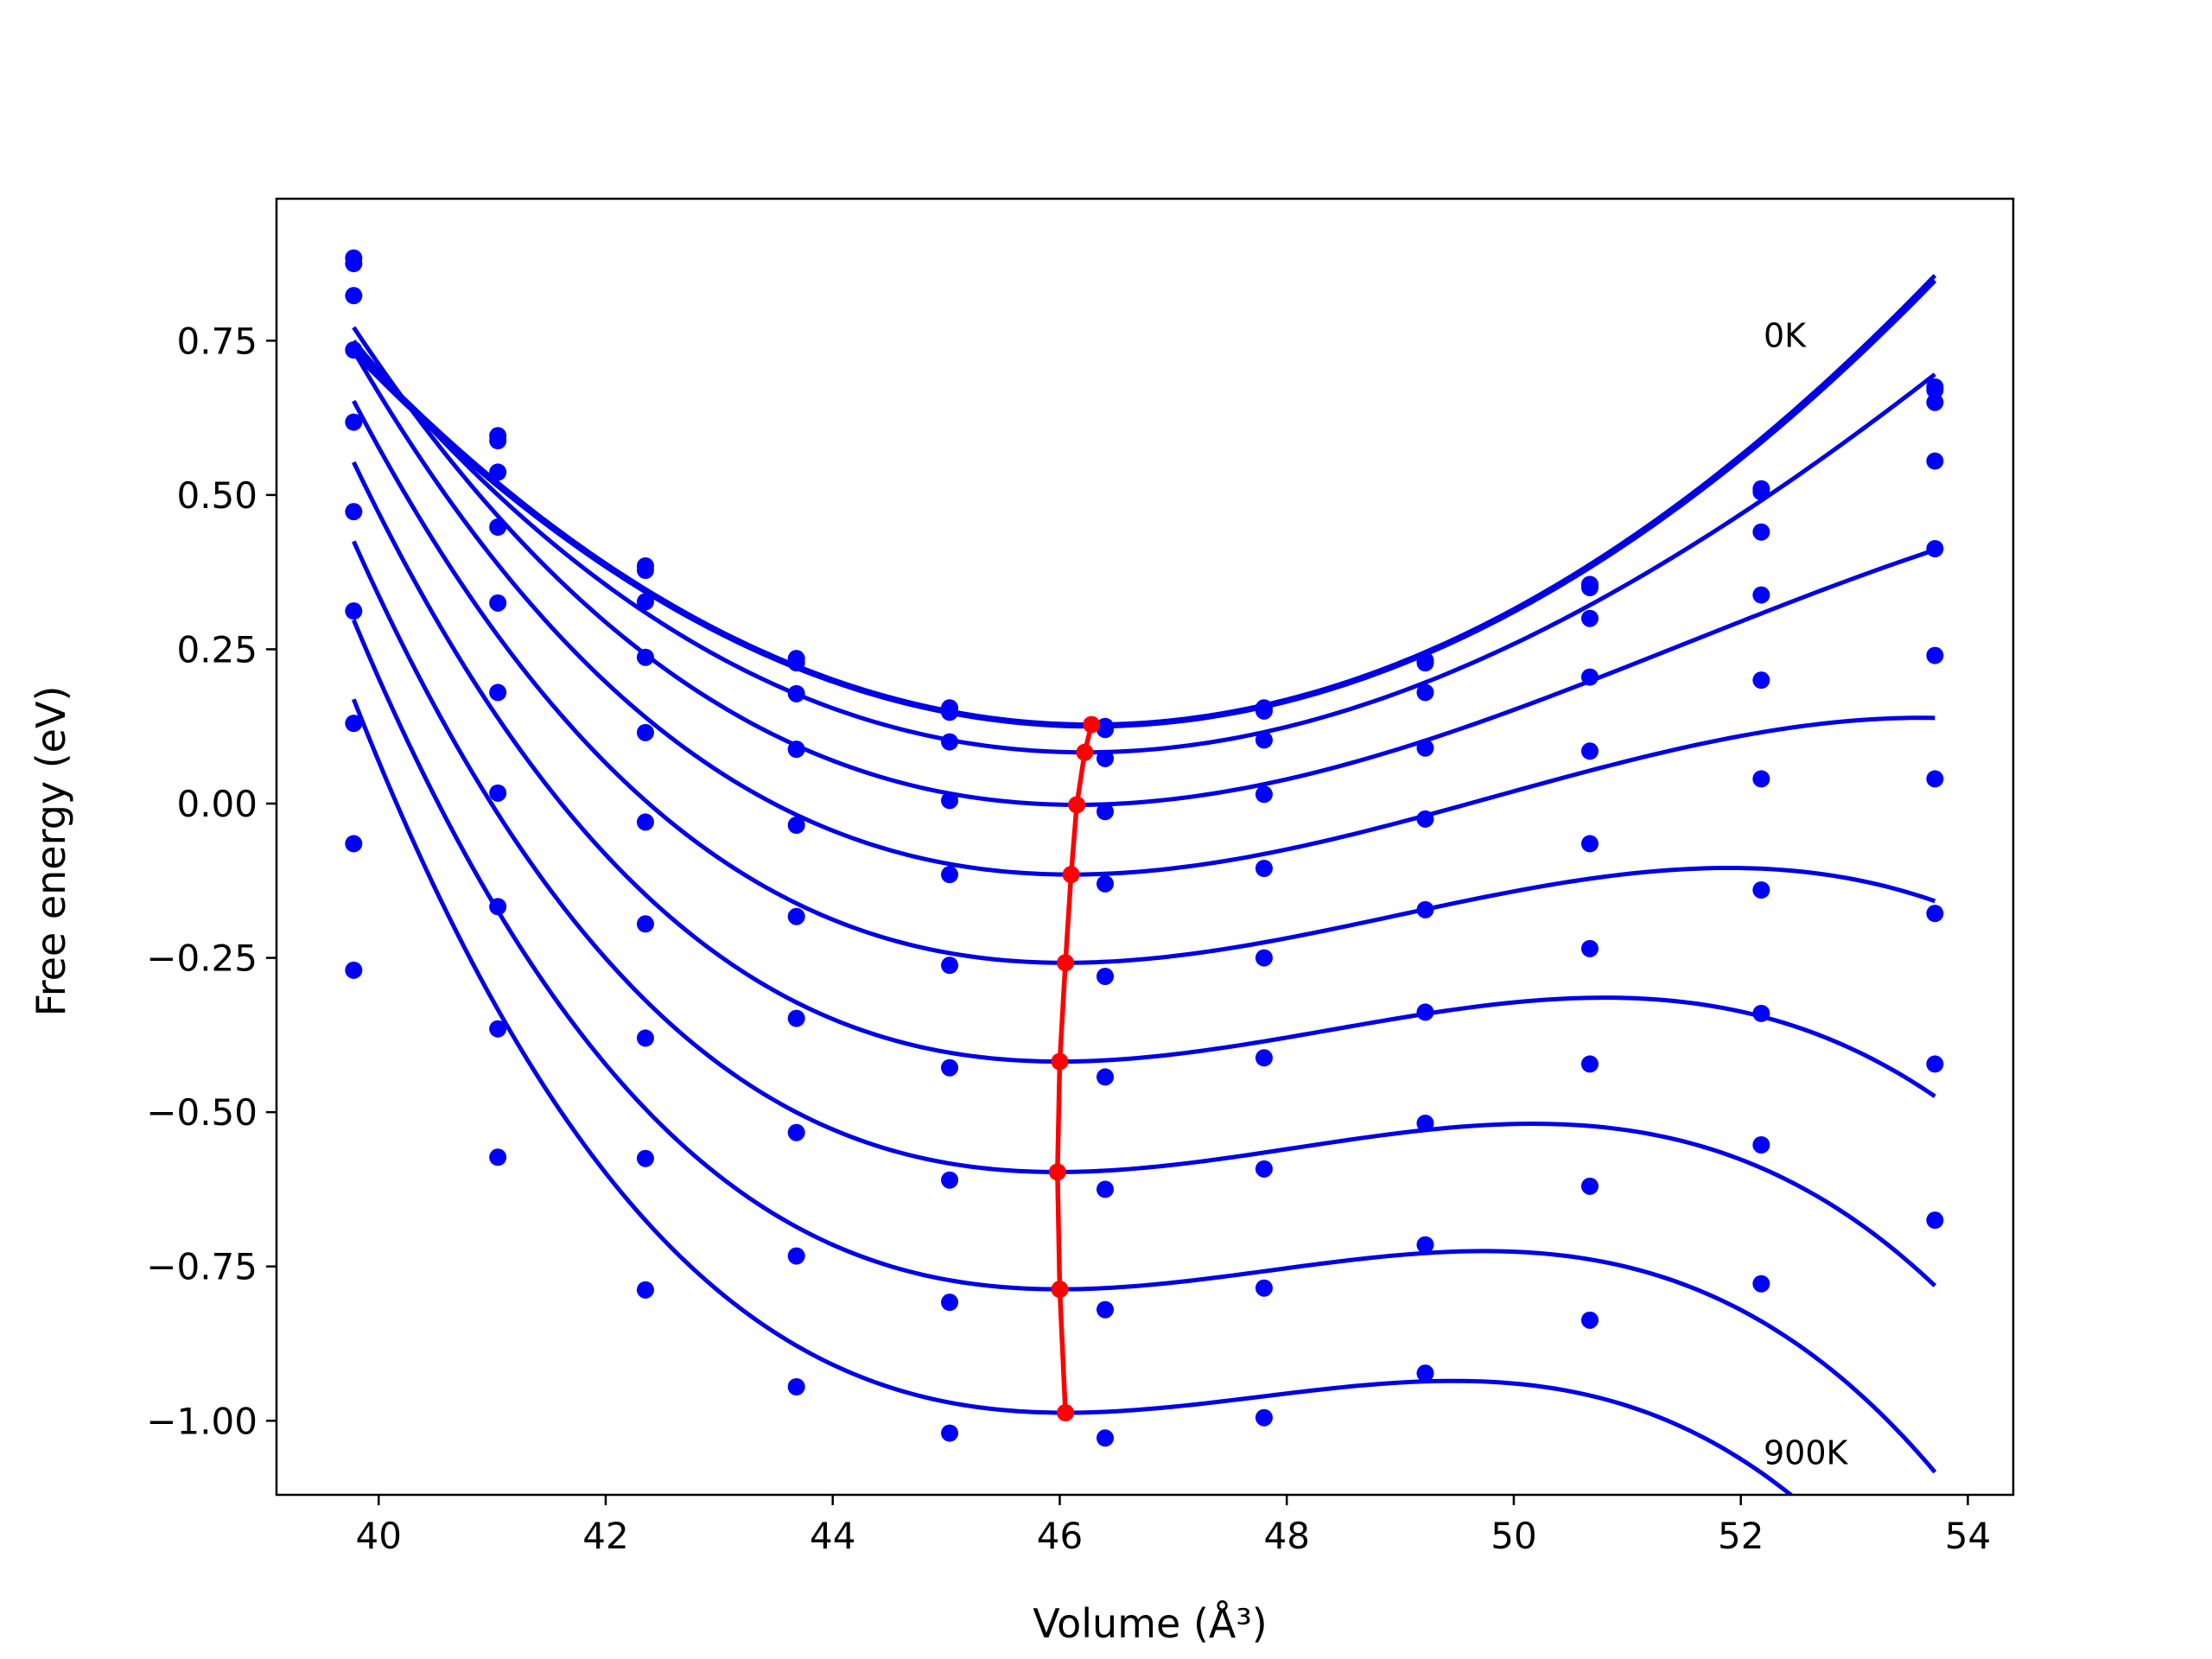  Describe the element at coordinates (216, 804) in the screenshot. I see `y-tick-label: 0.00` at that location.